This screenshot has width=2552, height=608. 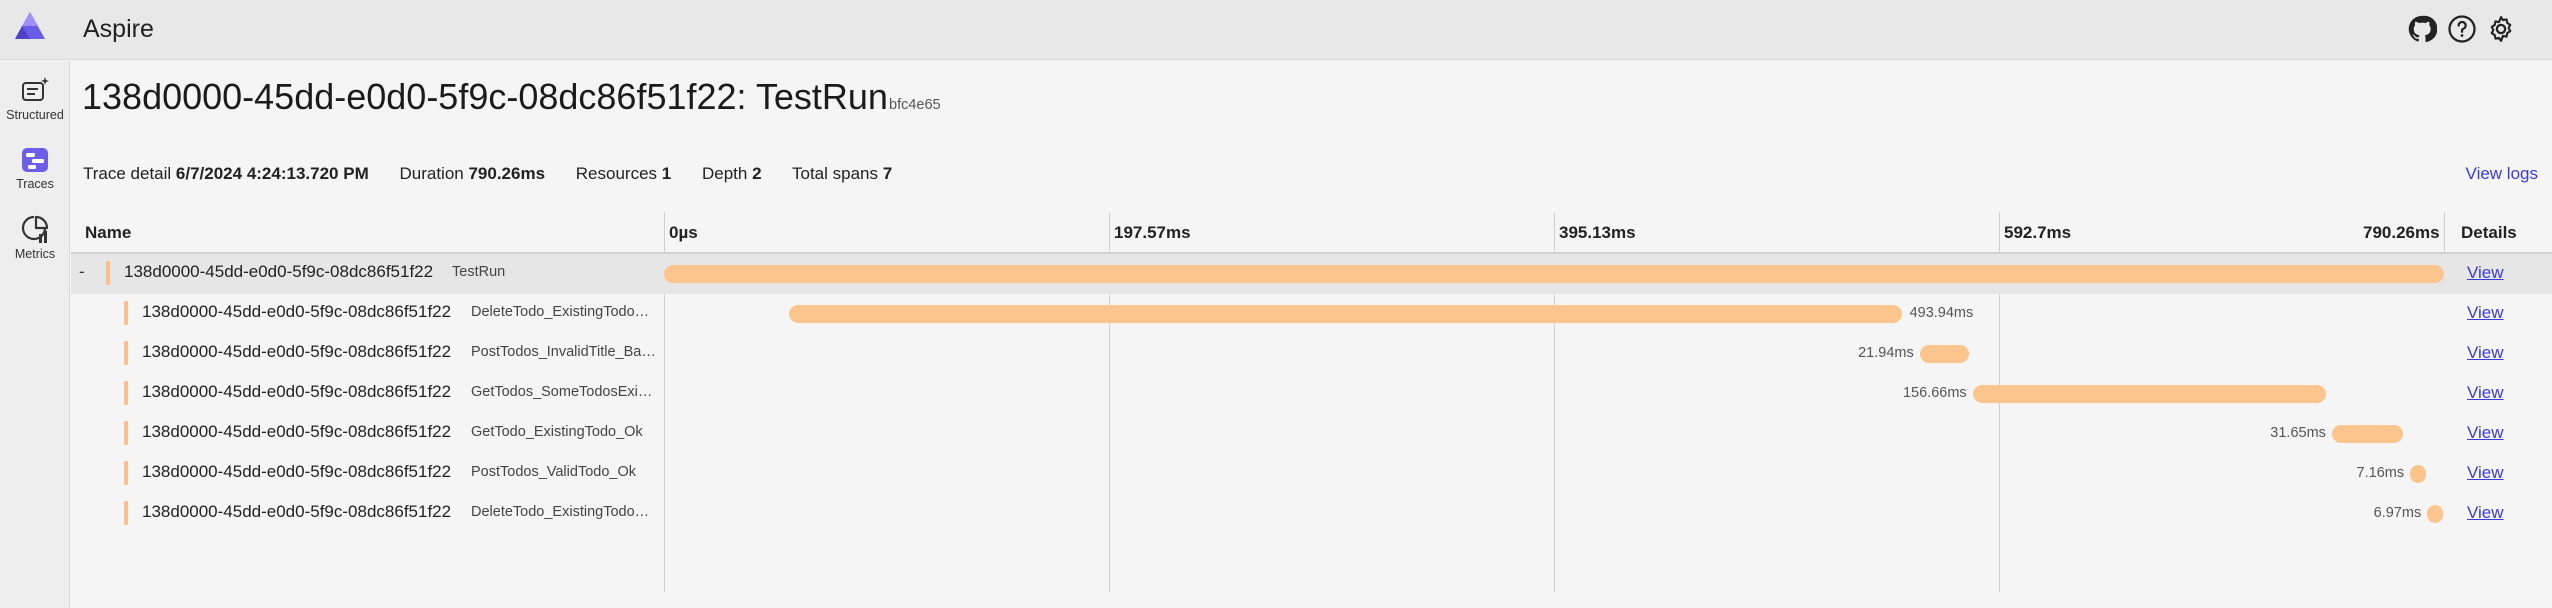 What do you see at coordinates (2501, 29) in the screenshot?
I see `settings-icon` at bounding box center [2501, 29].